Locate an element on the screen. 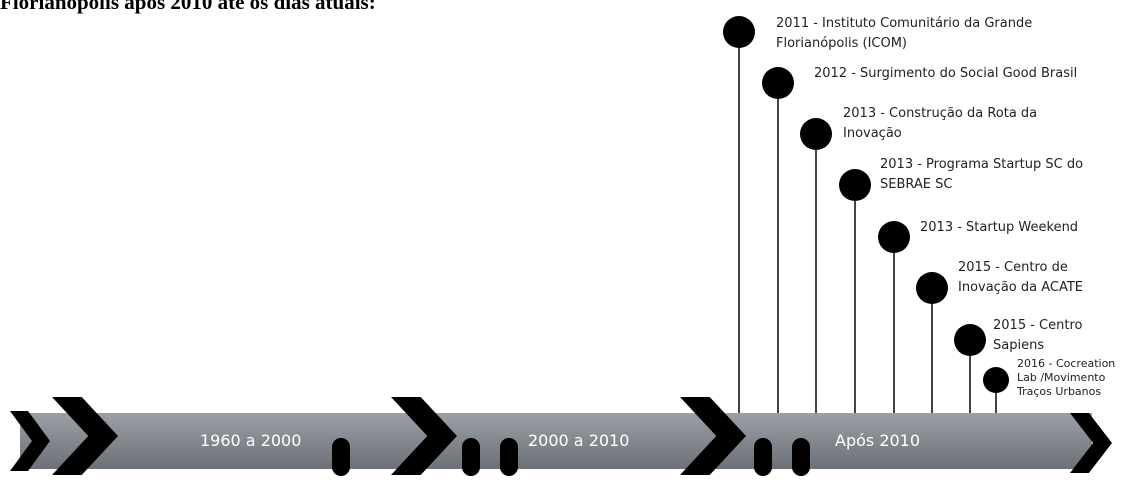 The image size is (1123, 486). event-label: 2015 - Centro Sapiens is located at coordinates (1038, 335).